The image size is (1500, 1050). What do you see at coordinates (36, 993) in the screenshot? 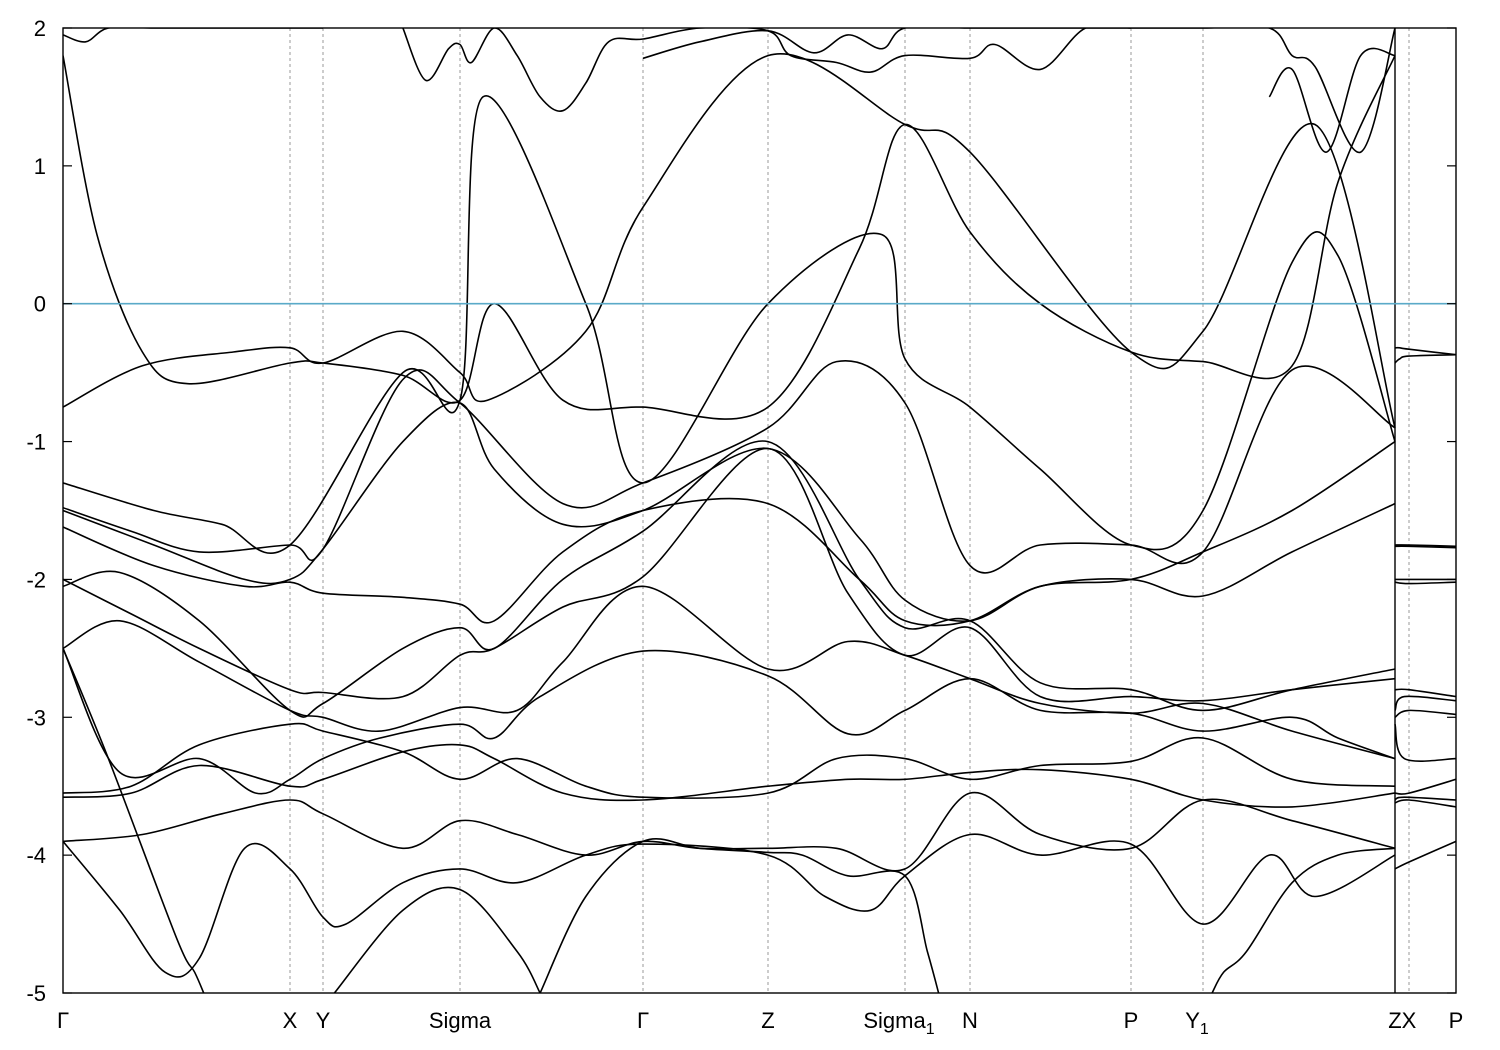
I see `y-tick-label: -5` at bounding box center [36, 993].